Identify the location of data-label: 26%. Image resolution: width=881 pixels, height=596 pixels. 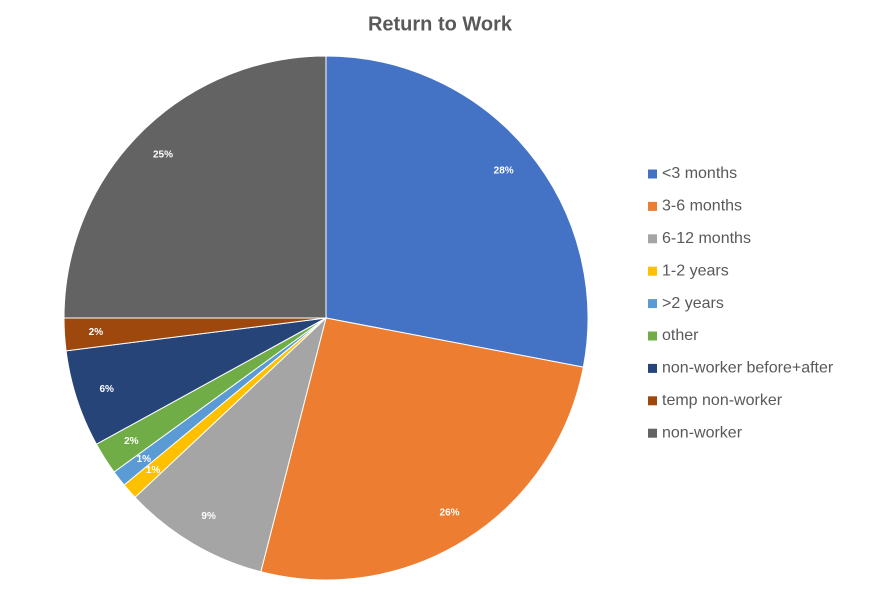
(450, 512).